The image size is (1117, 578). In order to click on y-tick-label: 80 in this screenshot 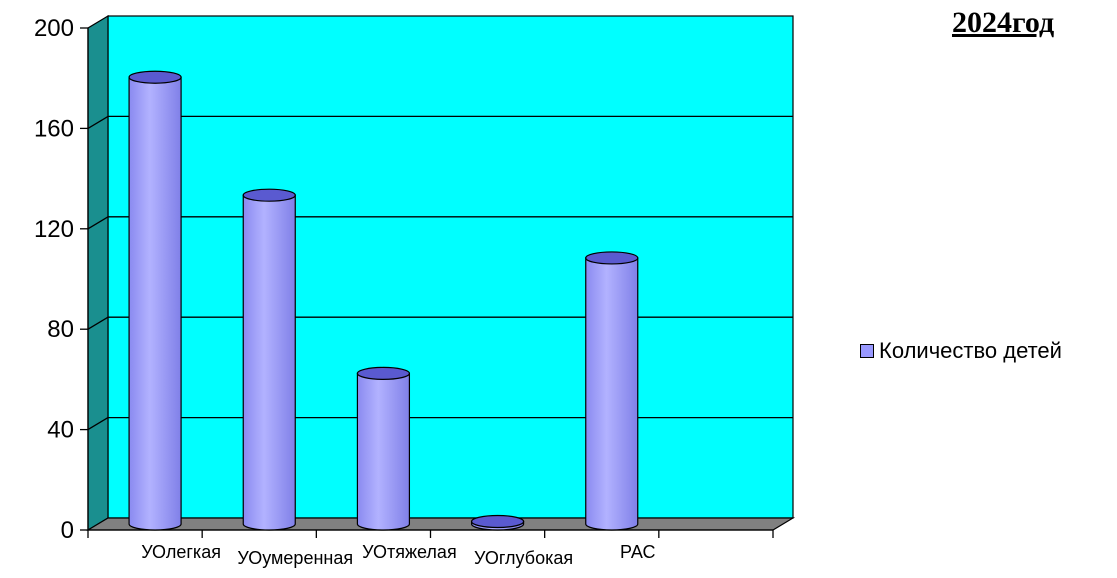, I will do `click(60, 329)`.